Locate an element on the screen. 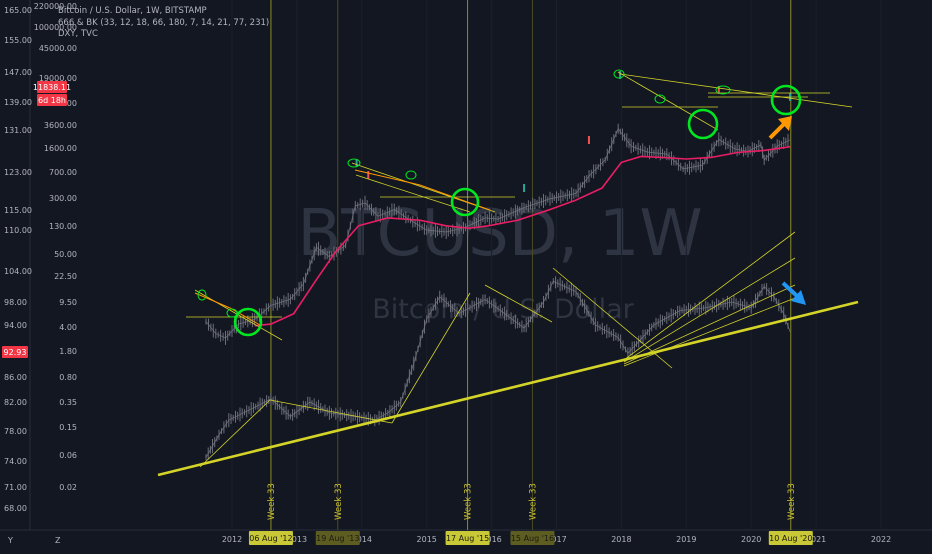 This screenshot has width=932, height=554. dxy-axis-label: 110.00 is located at coordinates (18, 230).